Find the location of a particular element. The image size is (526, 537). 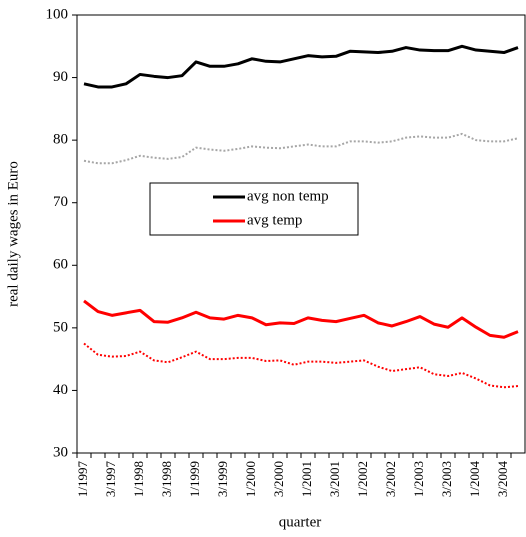

y-axis-label: real daily wages in Euro is located at coordinates (13, 234).